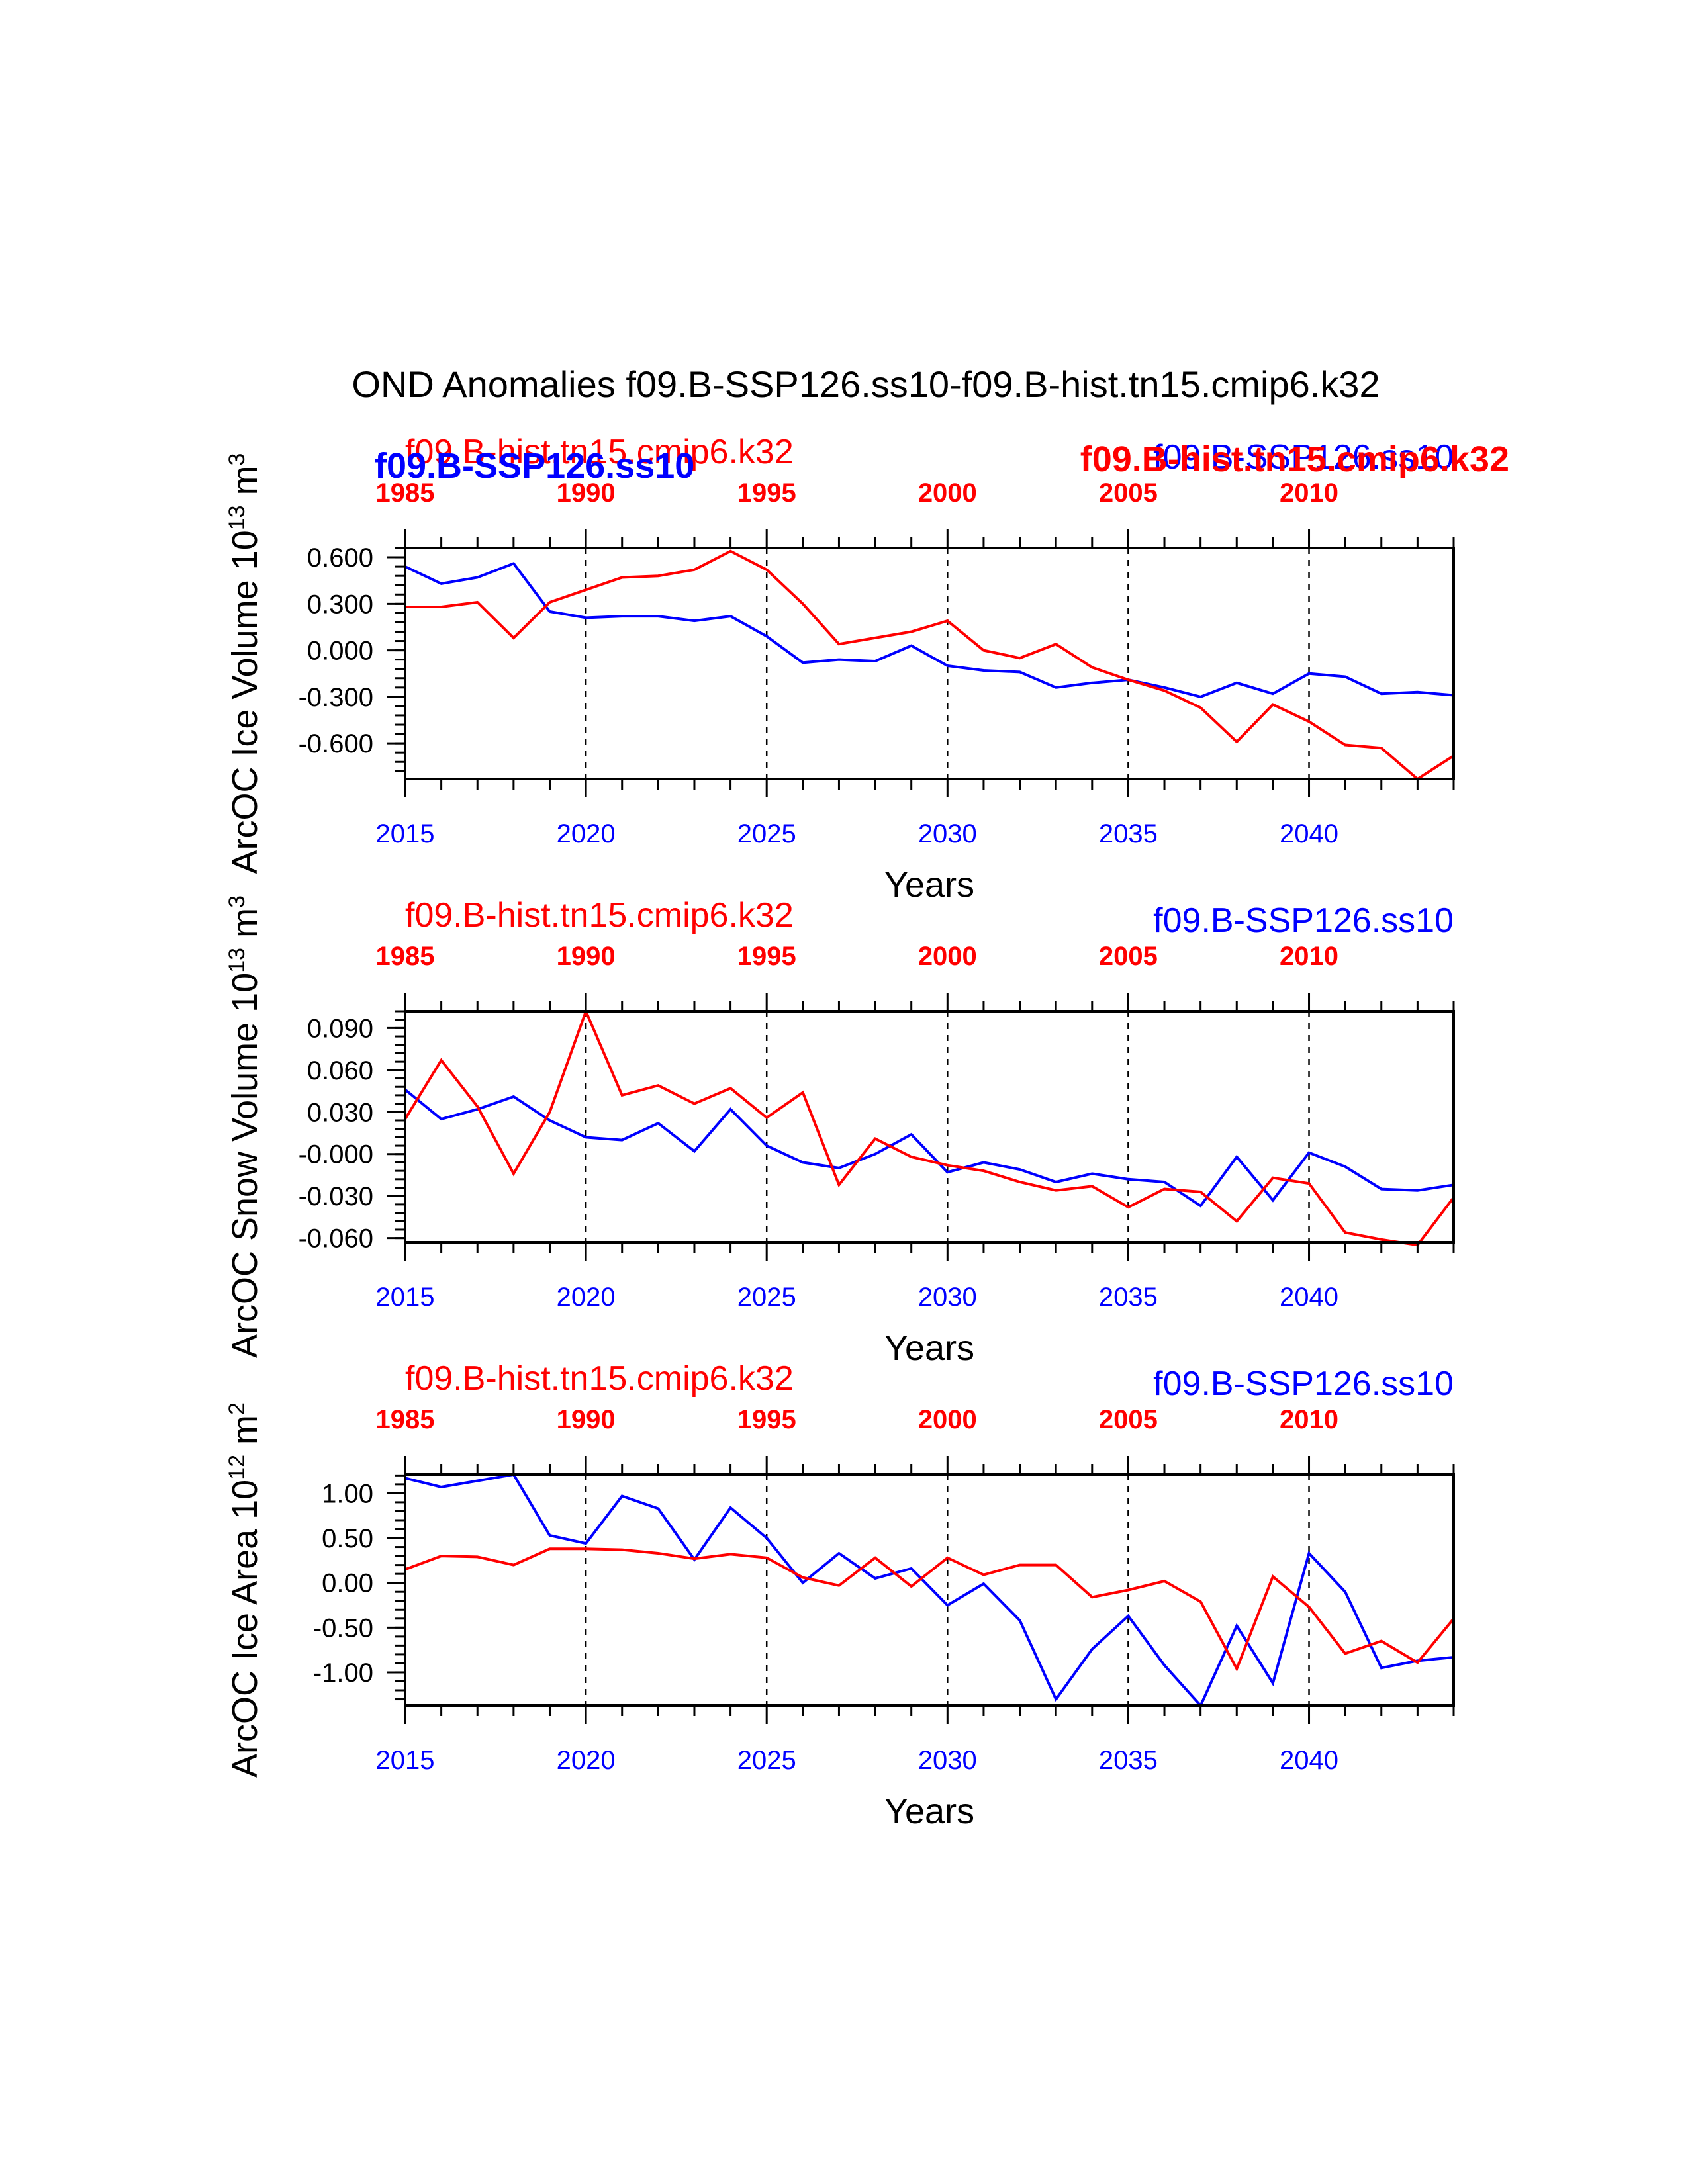 Image resolution: width=1688 pixels, height=2184 pixels. Describe the element at coordinates (534, 466) in the screenshot. I see `overlay-label-blue: f09.B-SSP126.ss10` at that location.